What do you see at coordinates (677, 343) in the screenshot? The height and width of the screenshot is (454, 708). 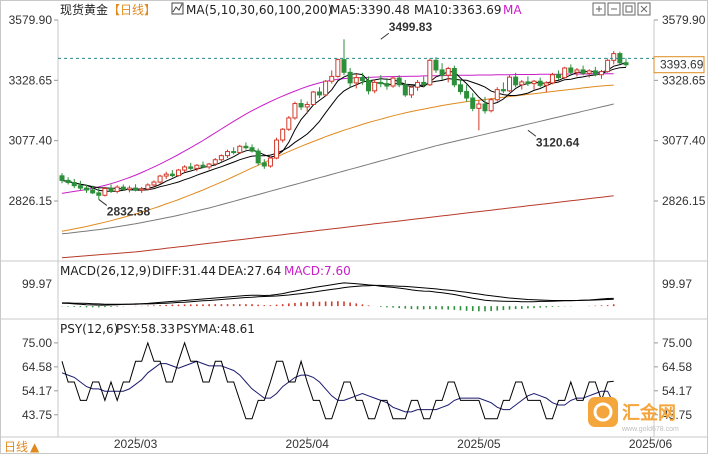 I see `psy-tick-label-right: 75.00` at bounding box center [677, 343].